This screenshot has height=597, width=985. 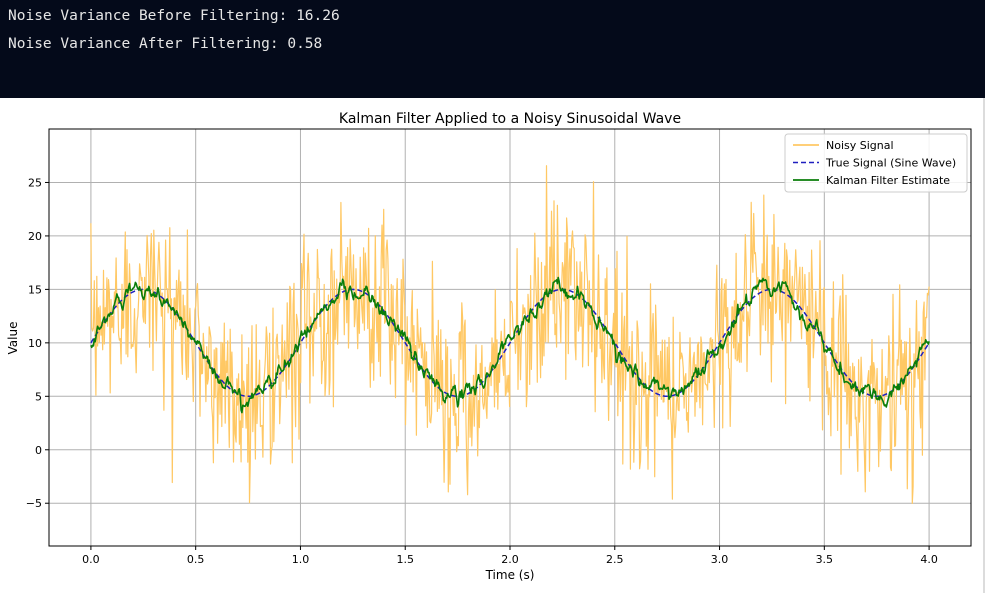 What do you see at coordinates (165, 44) in the screenshot?
I see `noise-variance-after-text: Noise Variance After Filtering: 0.58` at bounding box center [165, 44].